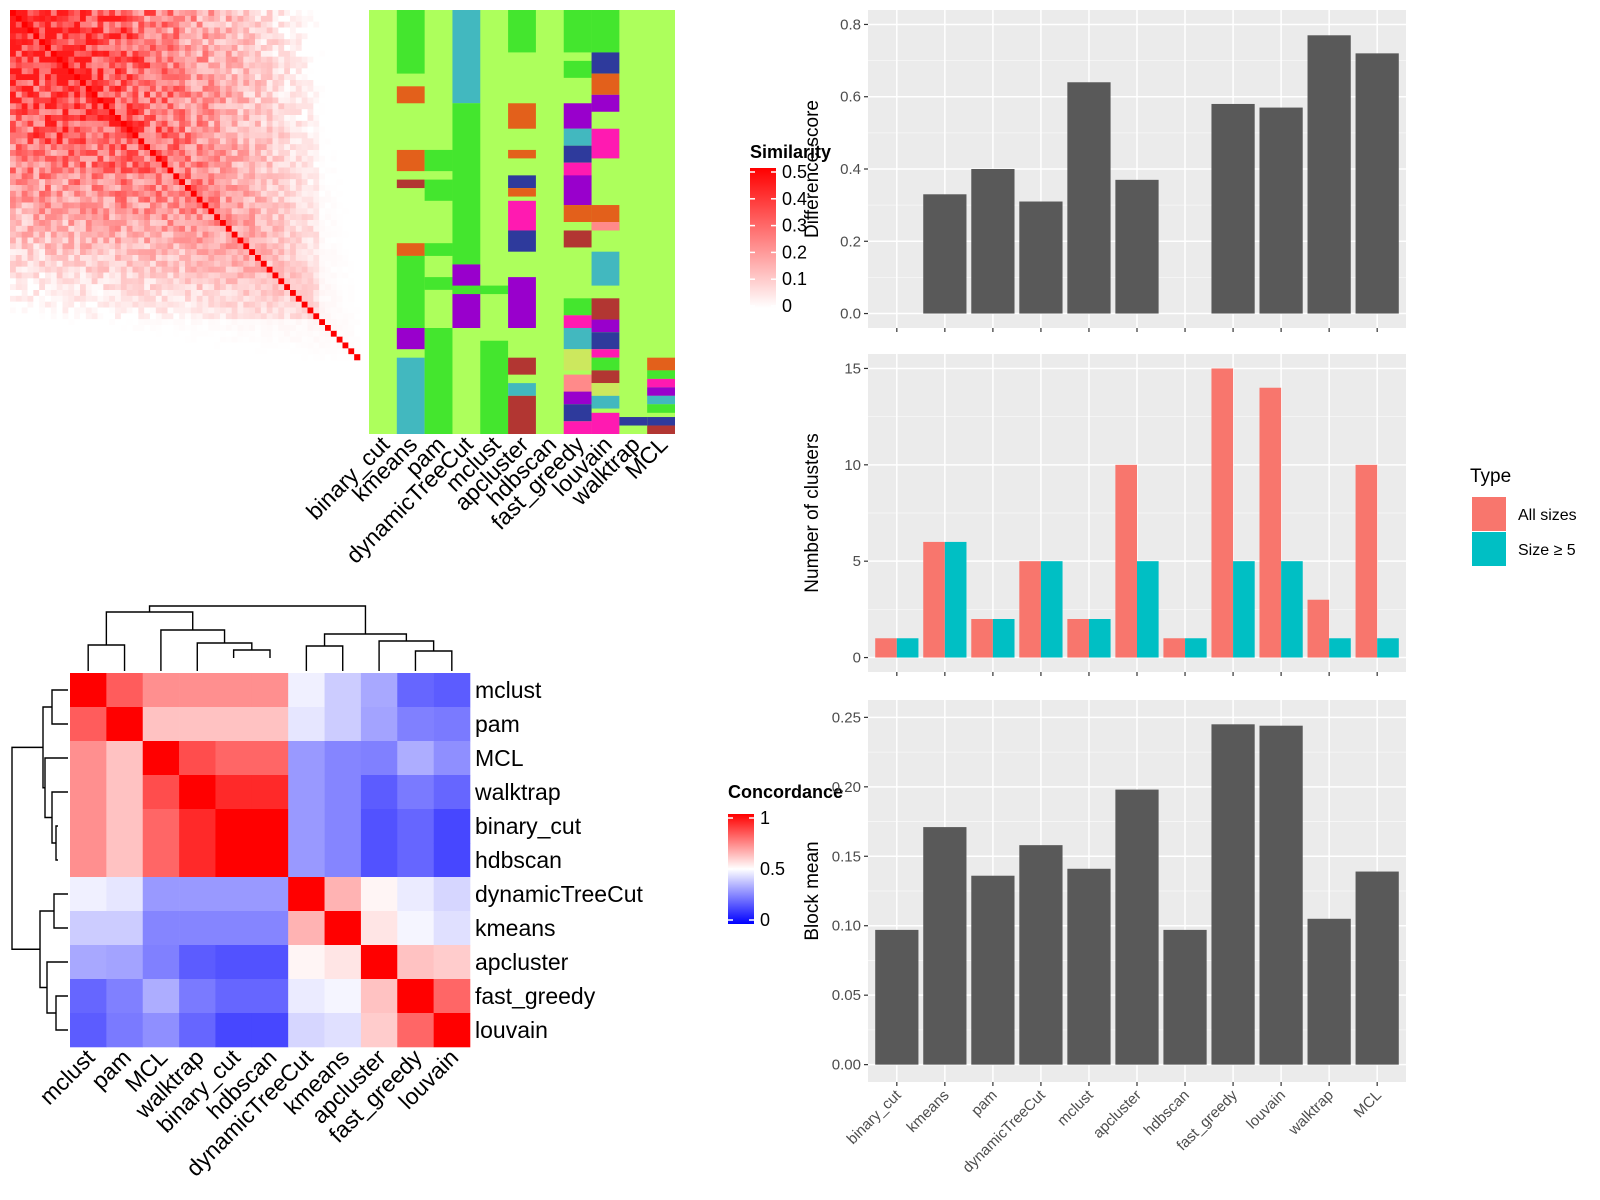 This screenshot has height=1200, width=1600. I want to click on bar-all-sizes, so click(982, 638).